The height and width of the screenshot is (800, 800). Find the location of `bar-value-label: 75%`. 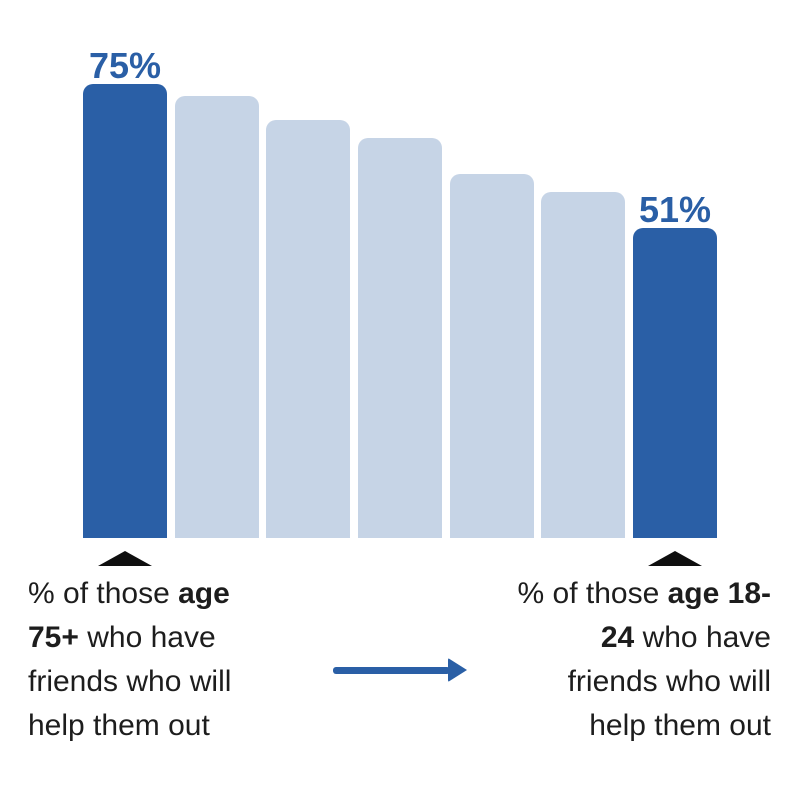

bar-value-label: 75% is located at coordinates (125, 65).